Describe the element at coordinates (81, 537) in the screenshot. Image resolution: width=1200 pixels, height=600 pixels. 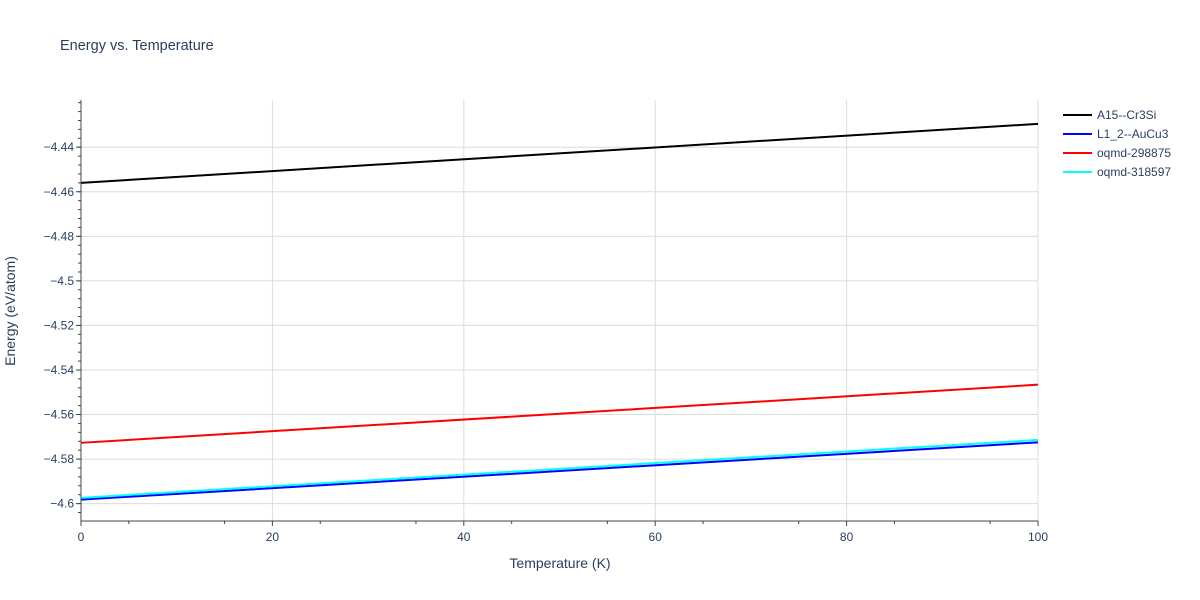
I see `x-tick-label: 0` at that location.